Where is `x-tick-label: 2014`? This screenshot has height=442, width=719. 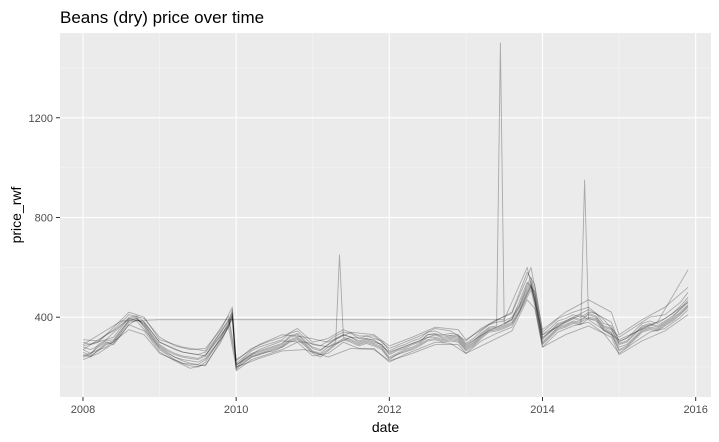 x-tick-label: 2014 is located at coordinates (542, 410).